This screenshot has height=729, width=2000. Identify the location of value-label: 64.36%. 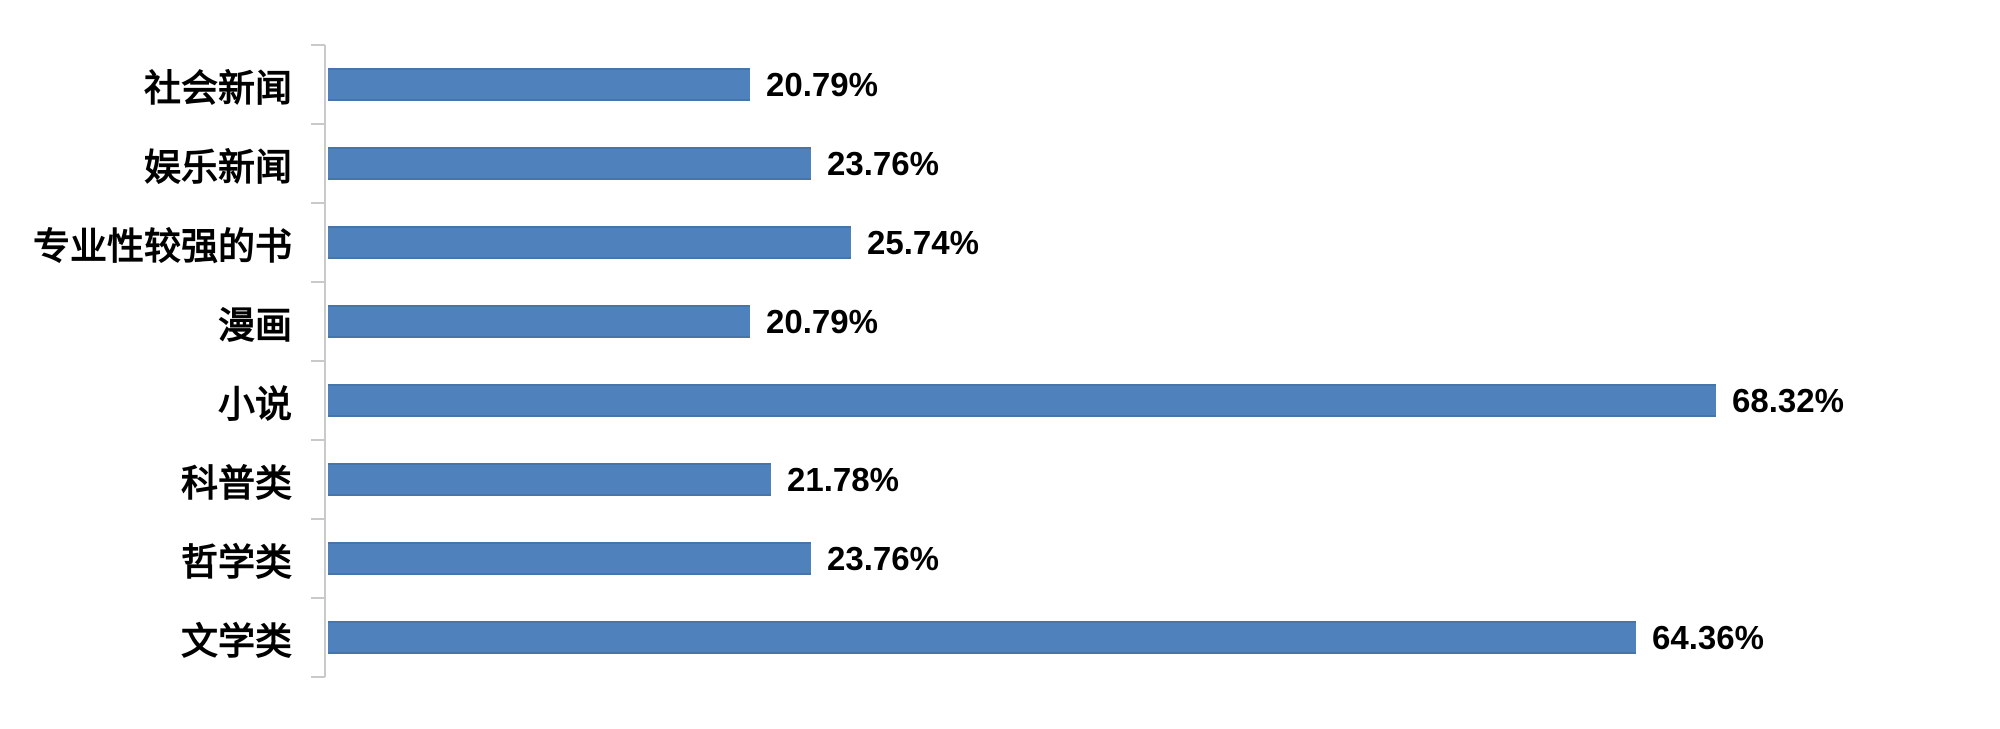
(1708, 637).